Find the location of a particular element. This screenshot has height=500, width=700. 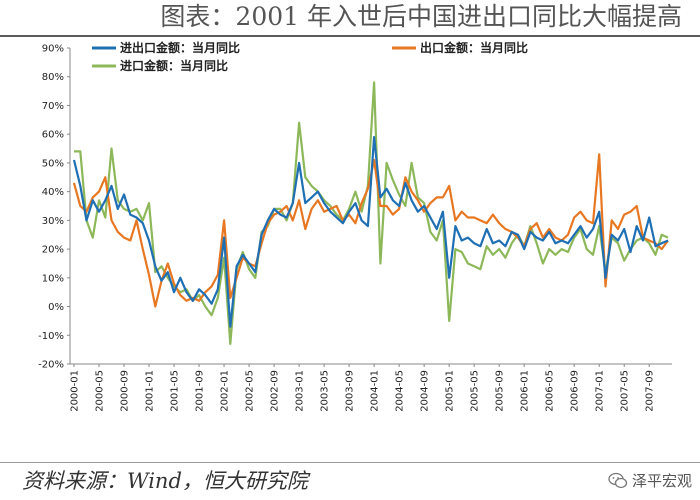

x-tick-label: 2002-09 is located at coordinates (275, 391).